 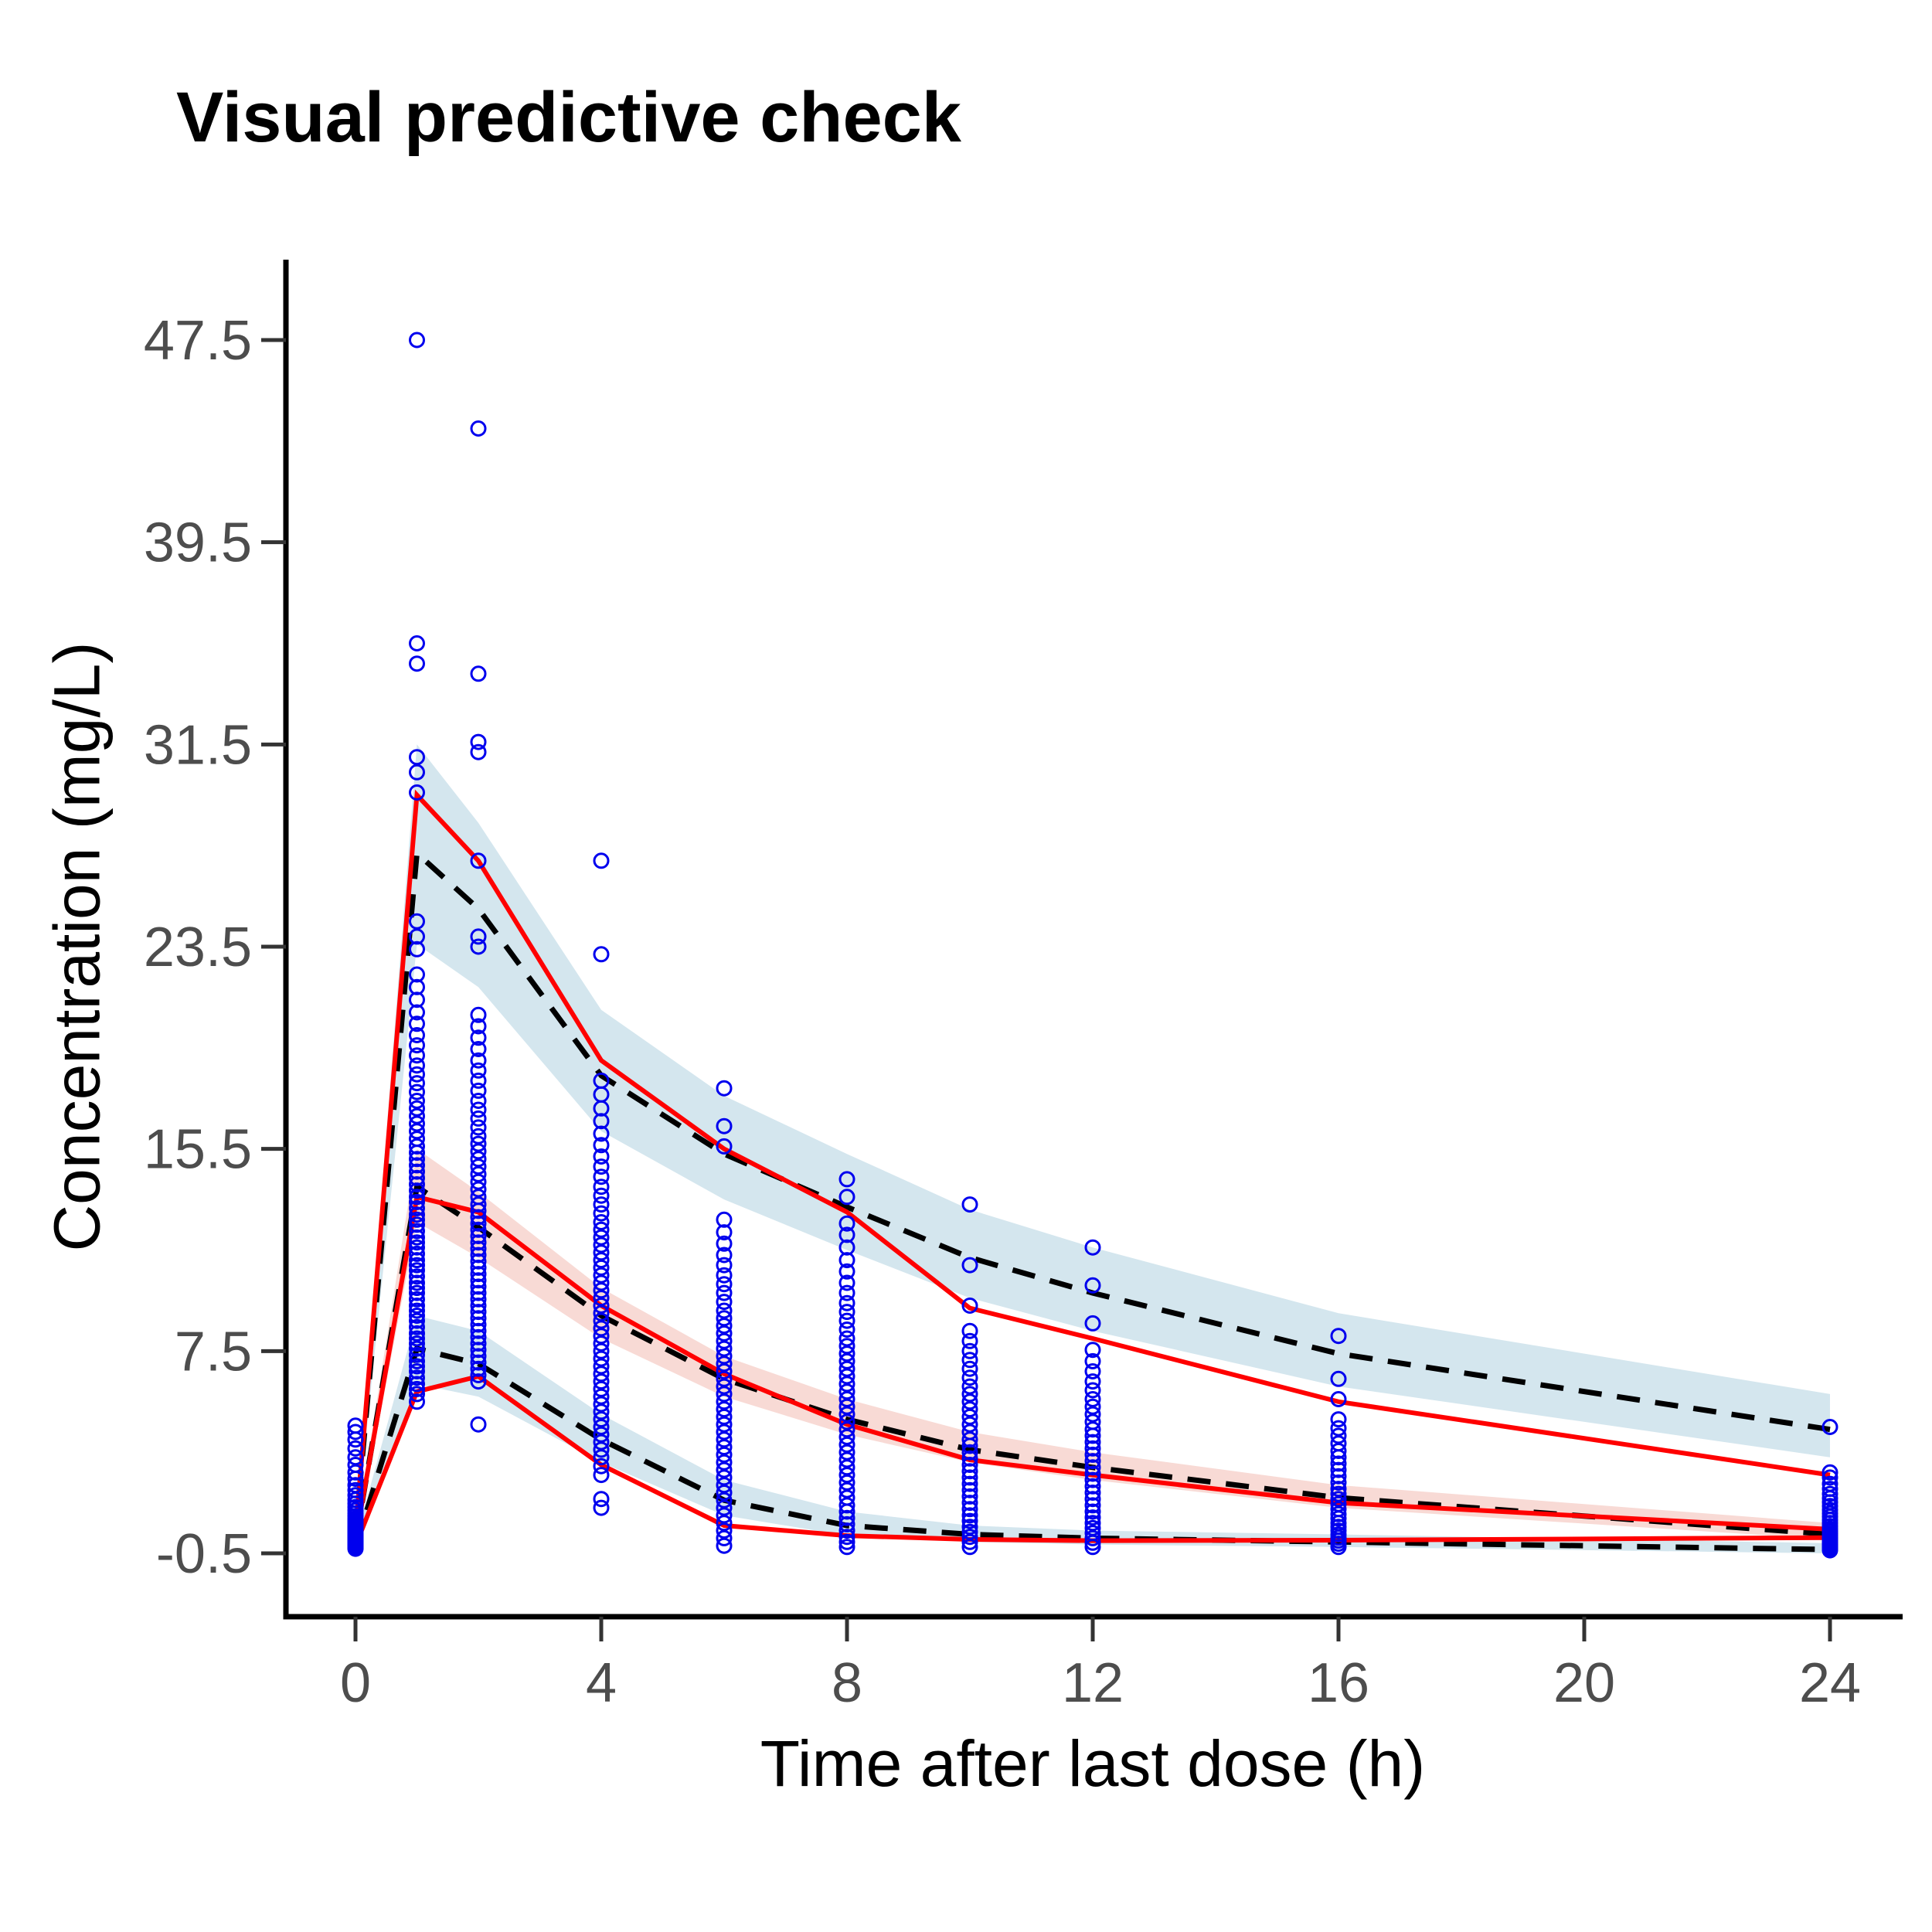 I want to click on x-tick-label: 4, so click(x=602, y=1683).